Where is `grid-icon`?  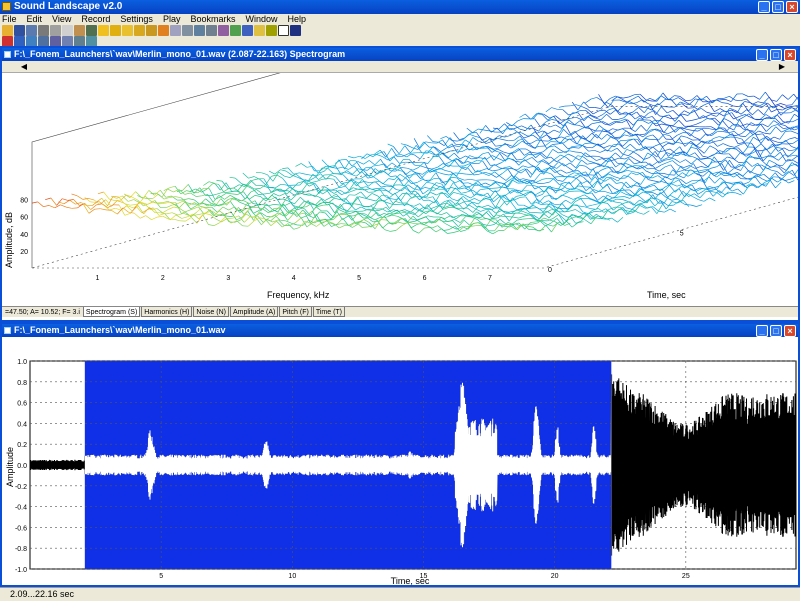
grid-icon is located at coordinates (175, 30).